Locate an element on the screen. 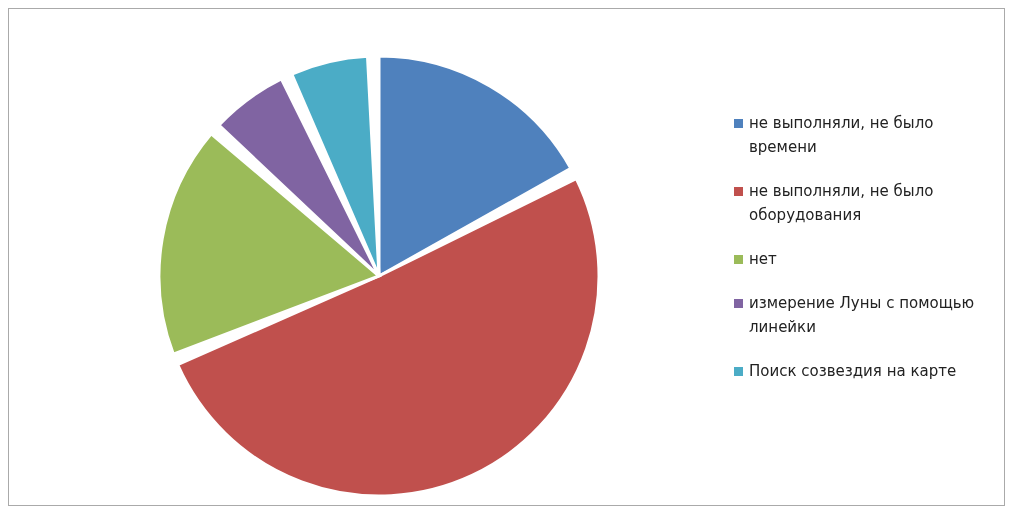  legend-label: измерение Луны с помощью линейки is located at coordinates (862, 315).